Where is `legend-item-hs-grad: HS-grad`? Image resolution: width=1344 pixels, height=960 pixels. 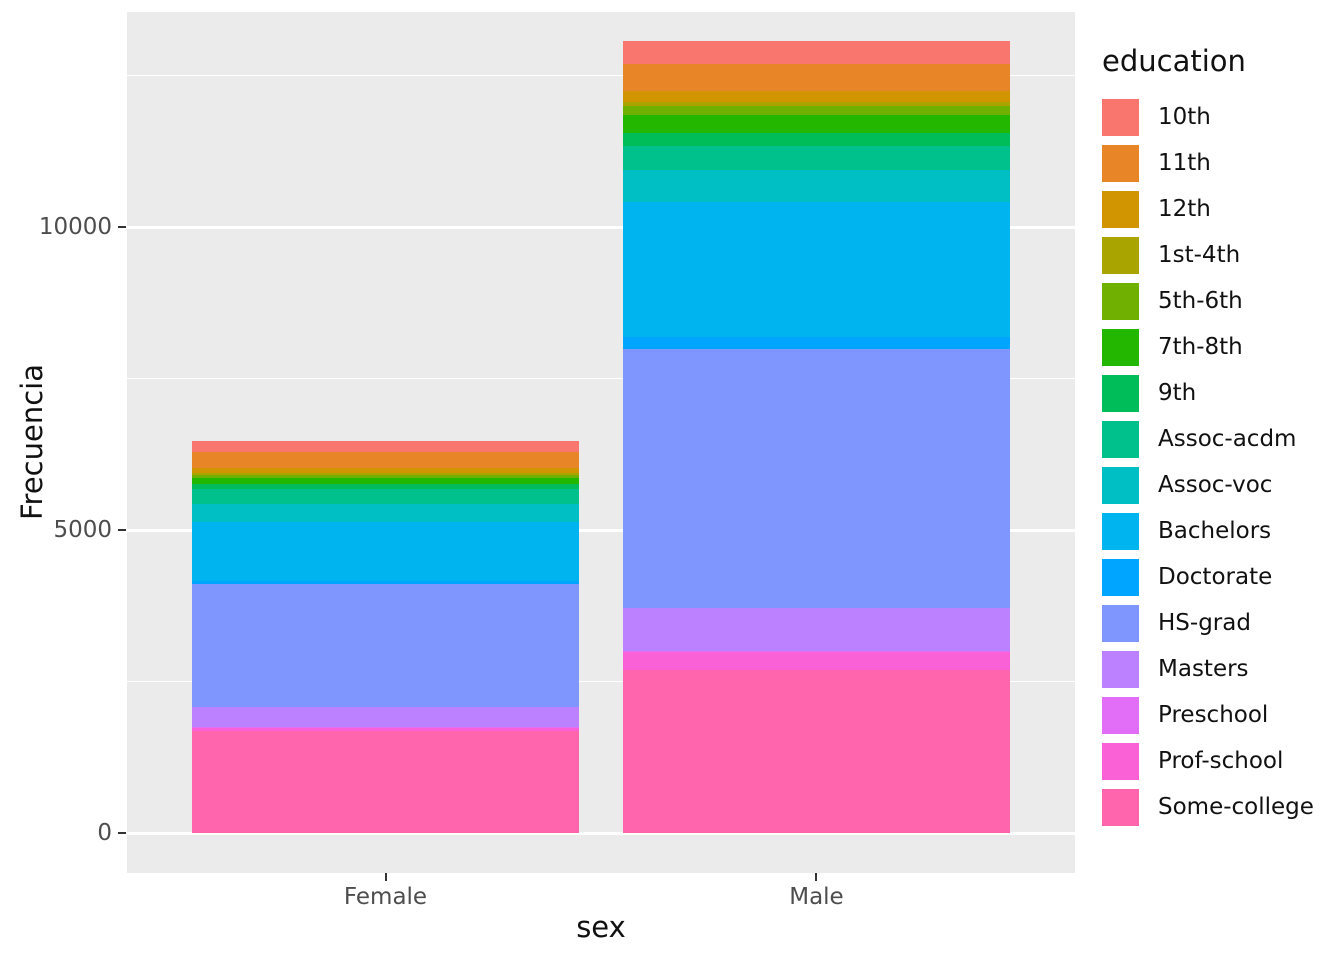
legend-item-hs-grad: HS-grad is located at coordinates (1208, 623).